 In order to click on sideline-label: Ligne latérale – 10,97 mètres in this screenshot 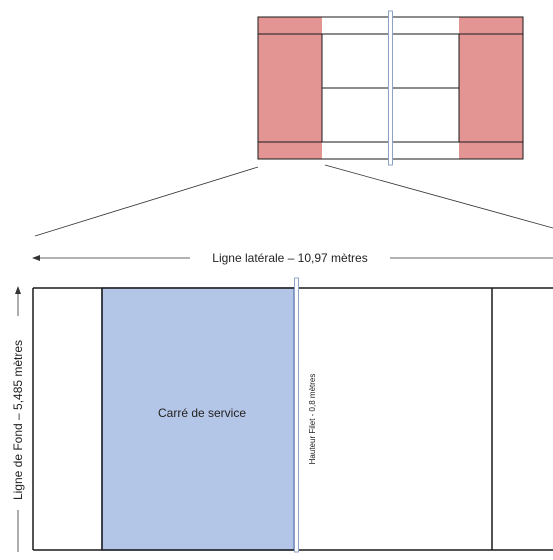, I will do `click(289, 258)`.